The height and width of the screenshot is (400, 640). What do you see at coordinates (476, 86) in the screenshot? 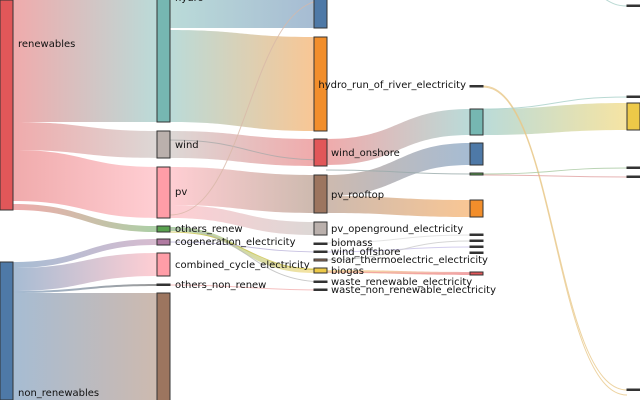
I see `node-hydro_run_of_river_electricity` at bounding box center [476, 86].